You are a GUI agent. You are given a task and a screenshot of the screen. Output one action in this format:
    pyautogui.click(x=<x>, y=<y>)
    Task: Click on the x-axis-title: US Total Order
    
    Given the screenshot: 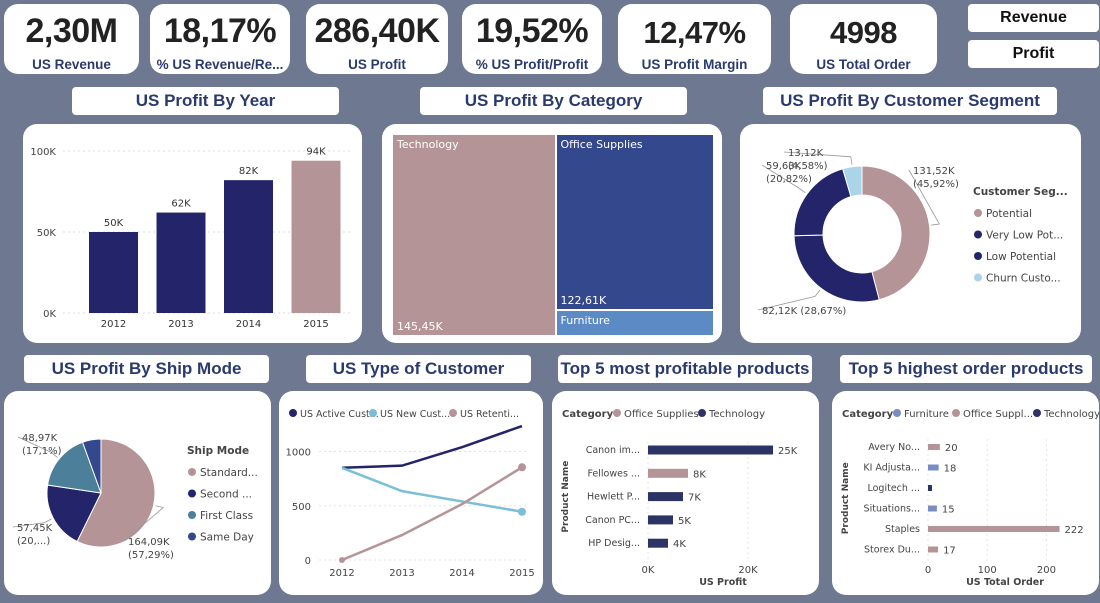 What is the action you would take?
    pyautogui.click(x=1005, y=582)
    